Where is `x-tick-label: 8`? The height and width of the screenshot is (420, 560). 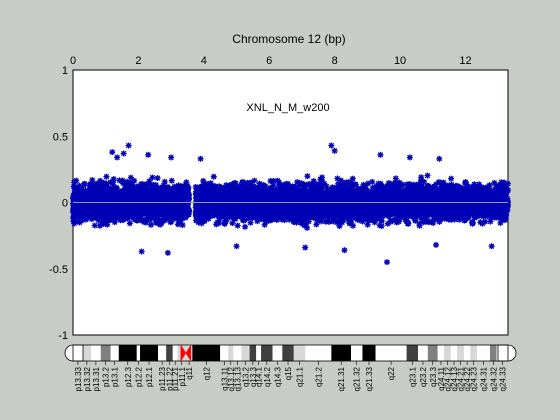 x-tick-label: 8 is located at coordinates (335, 61).